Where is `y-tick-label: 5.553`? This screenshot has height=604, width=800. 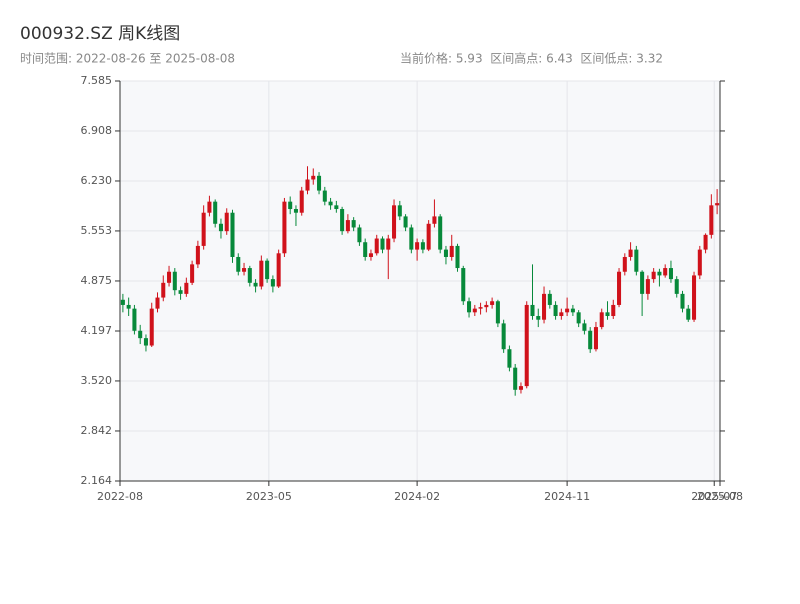
y-tick-label: 5.553 is located at coordinates (97, 230).